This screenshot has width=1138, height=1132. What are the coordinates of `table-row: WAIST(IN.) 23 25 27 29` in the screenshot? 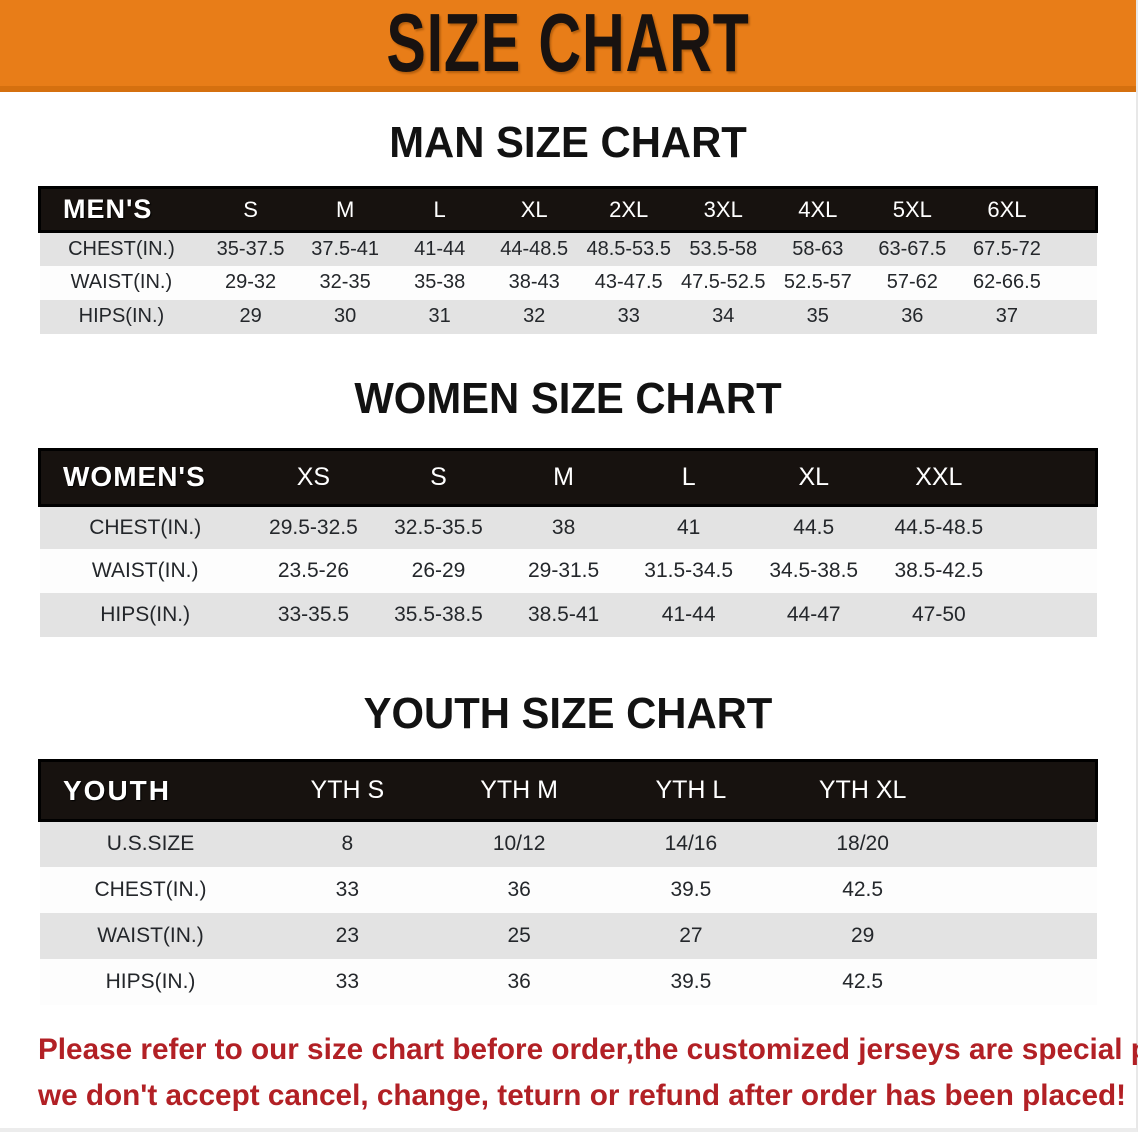 It's located at (568, 935).